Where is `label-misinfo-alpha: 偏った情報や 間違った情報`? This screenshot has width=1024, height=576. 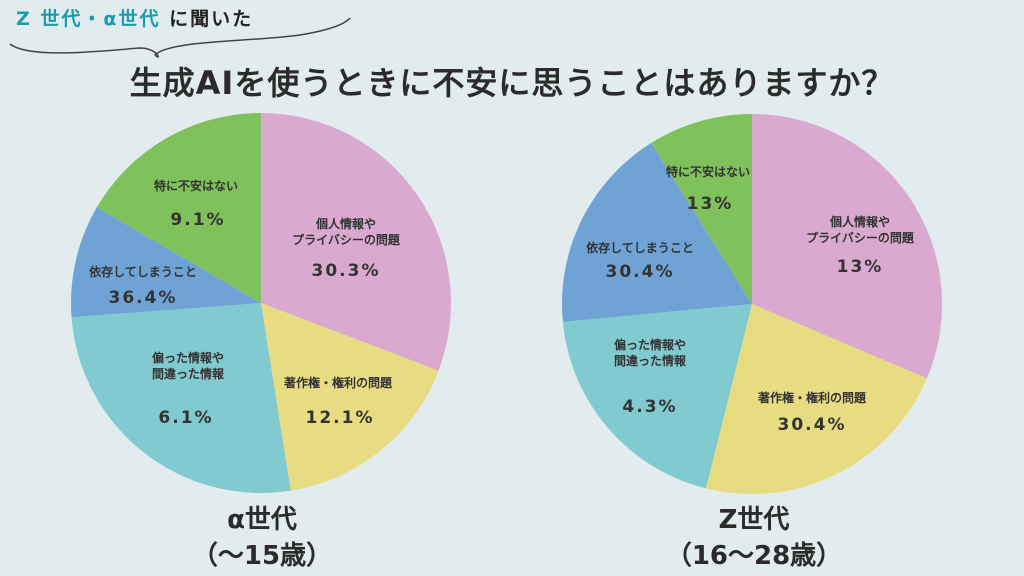
label-misinfo-alpha: 偏った情報や 間違った情報 is located at coordinates (188, 366).